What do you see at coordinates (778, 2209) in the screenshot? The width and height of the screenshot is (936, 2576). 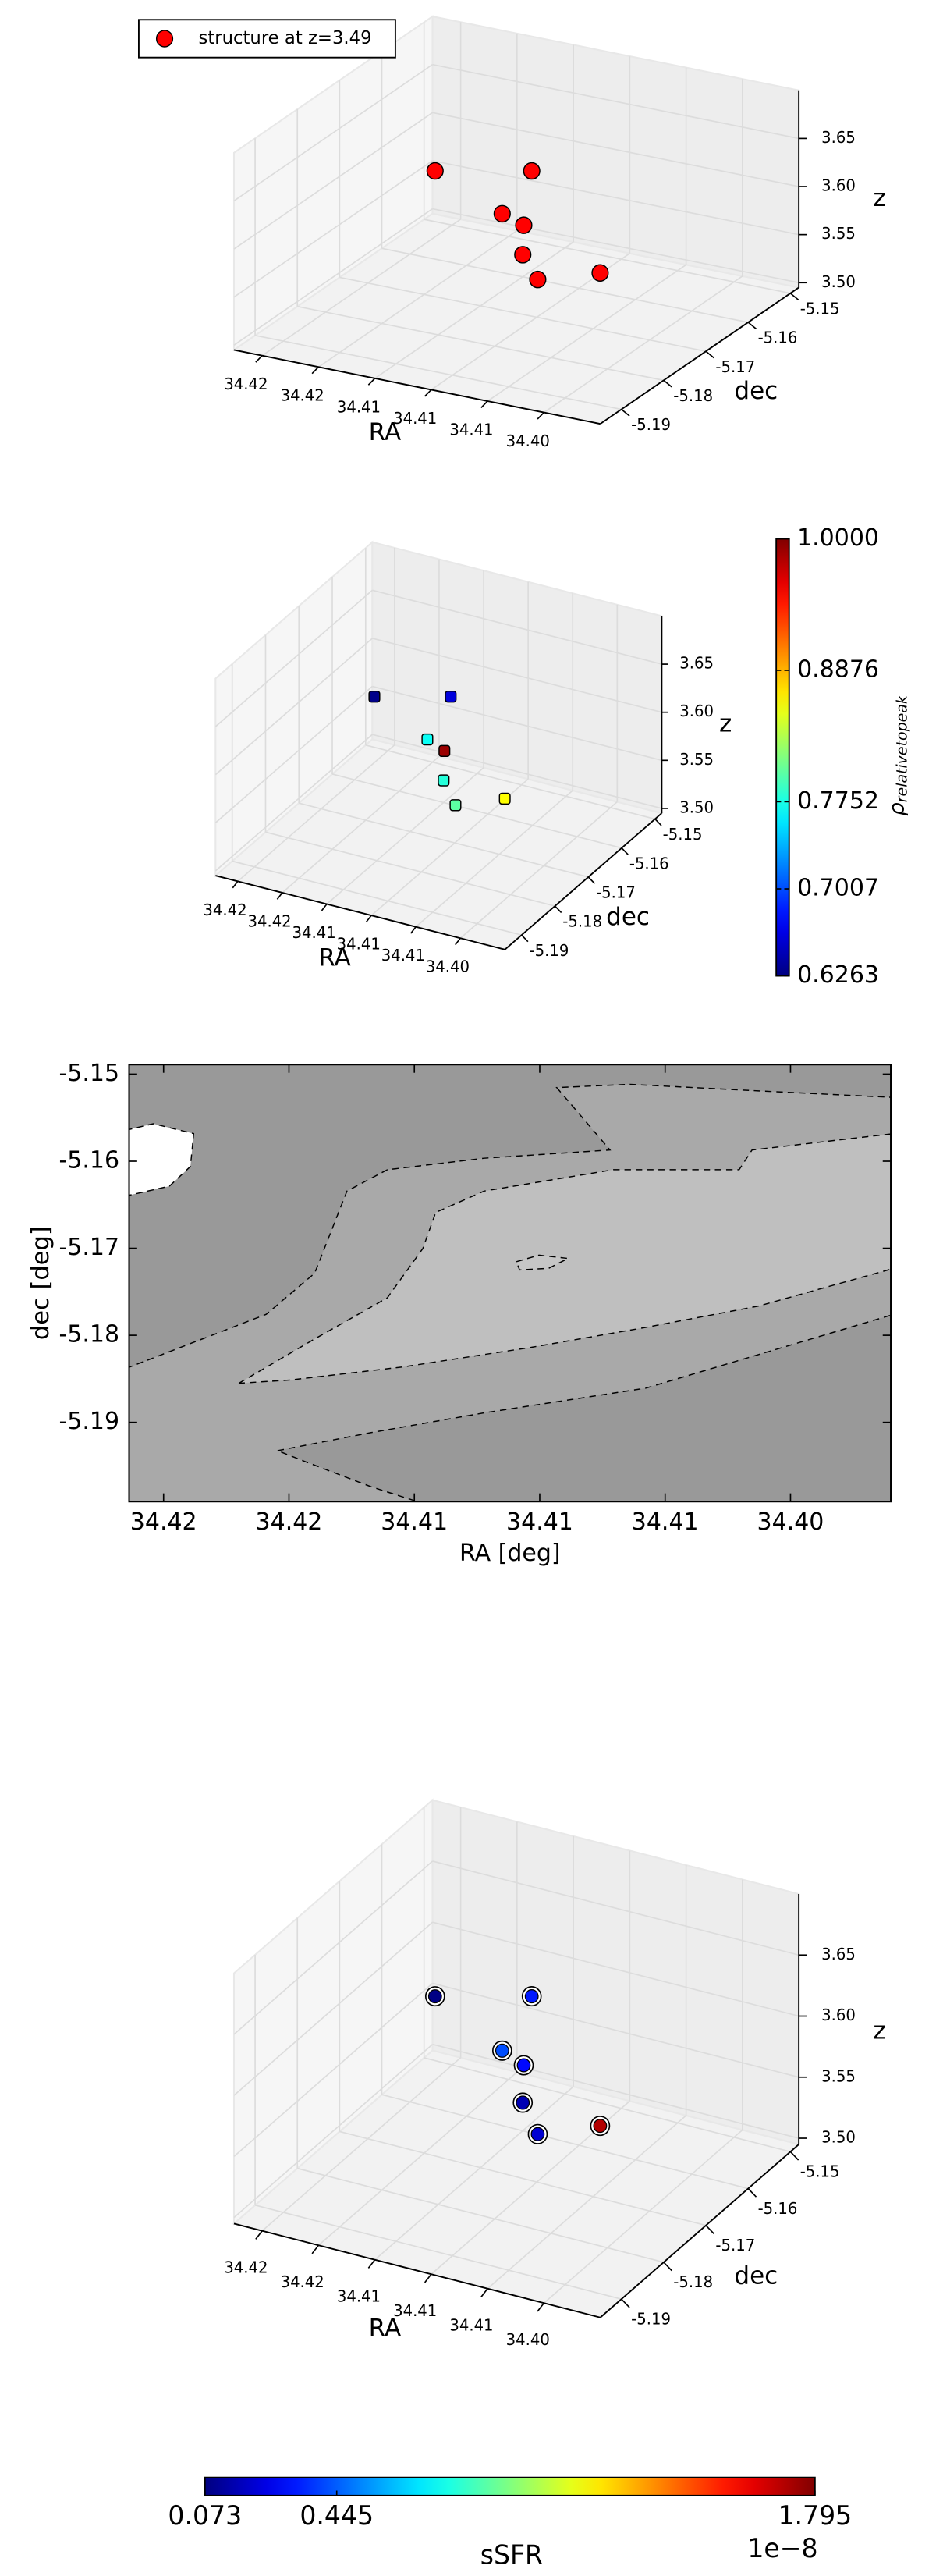 I see `y-tick-label: -5.16` at bounding box center [778, 2209].